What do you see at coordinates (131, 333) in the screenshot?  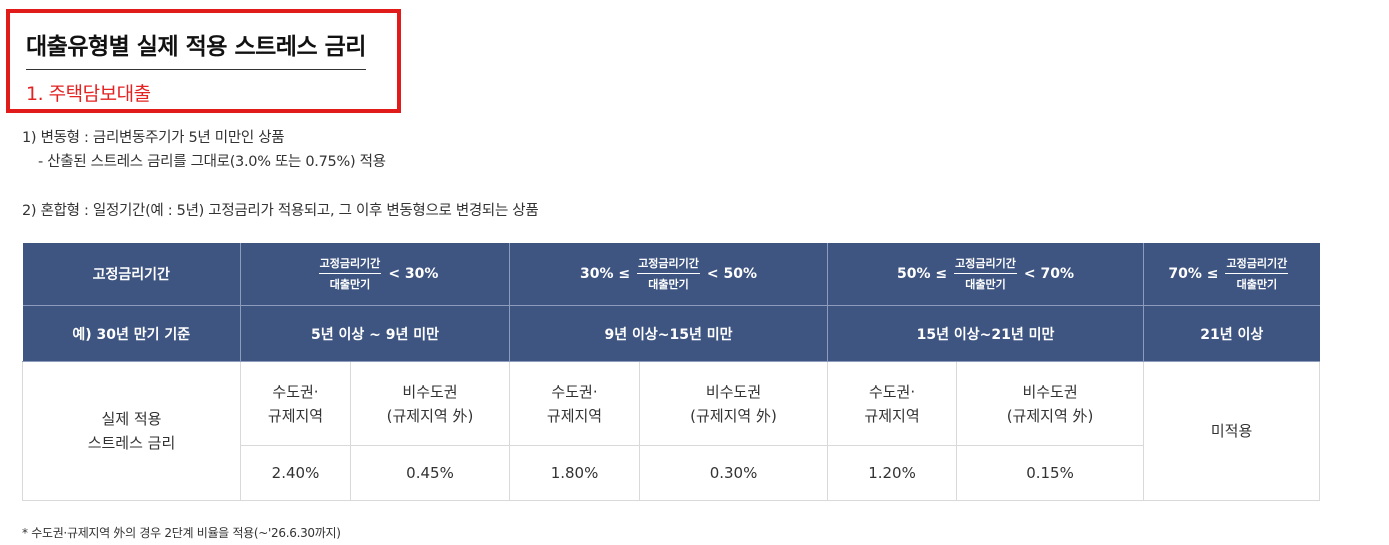 I see `example-label: 예) 30년 만기 기준` at bounding box center [131, 333].